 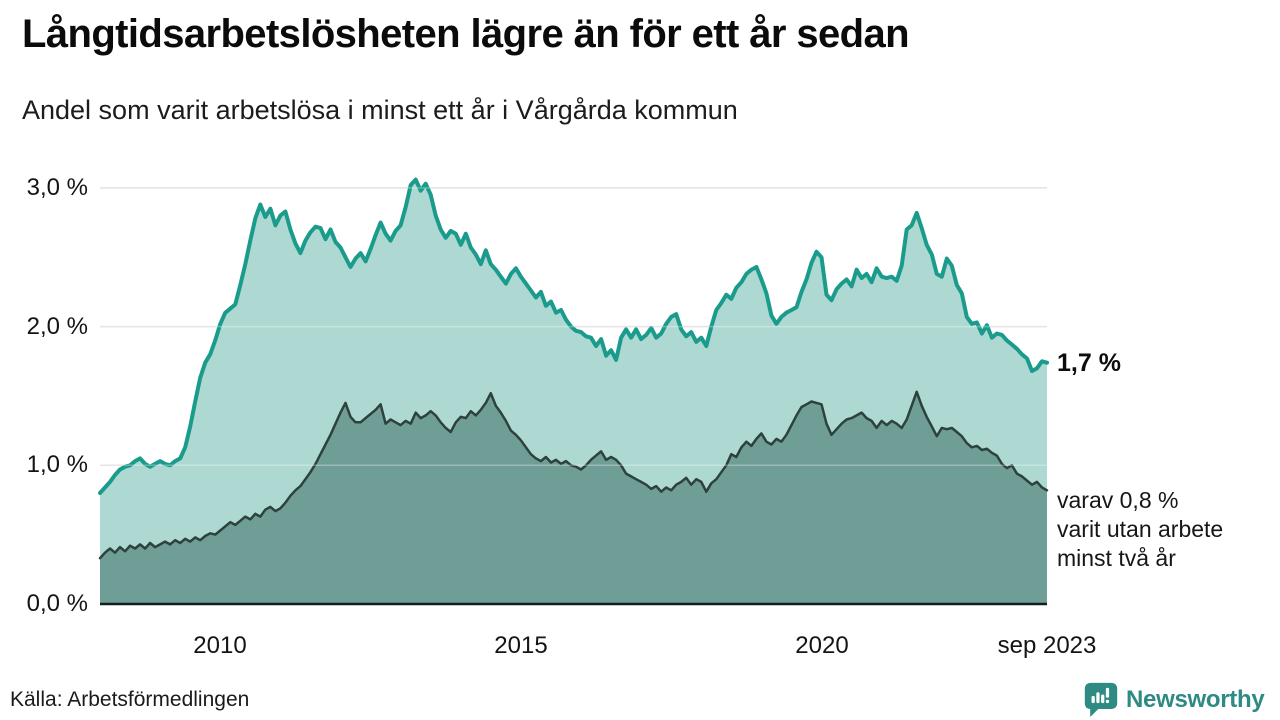 I want to click on y-tick-label: 0,0 %, so click(x=57, y=603).